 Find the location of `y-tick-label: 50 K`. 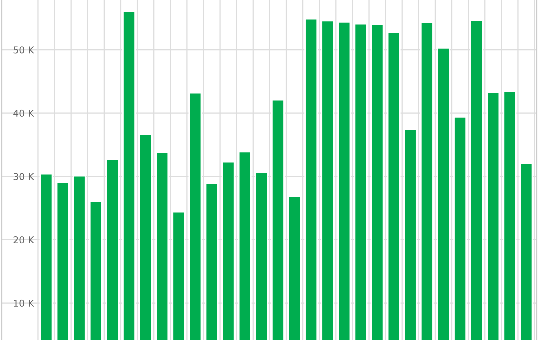

y-tick-label: 50 K is located at coordinates (24, 50).